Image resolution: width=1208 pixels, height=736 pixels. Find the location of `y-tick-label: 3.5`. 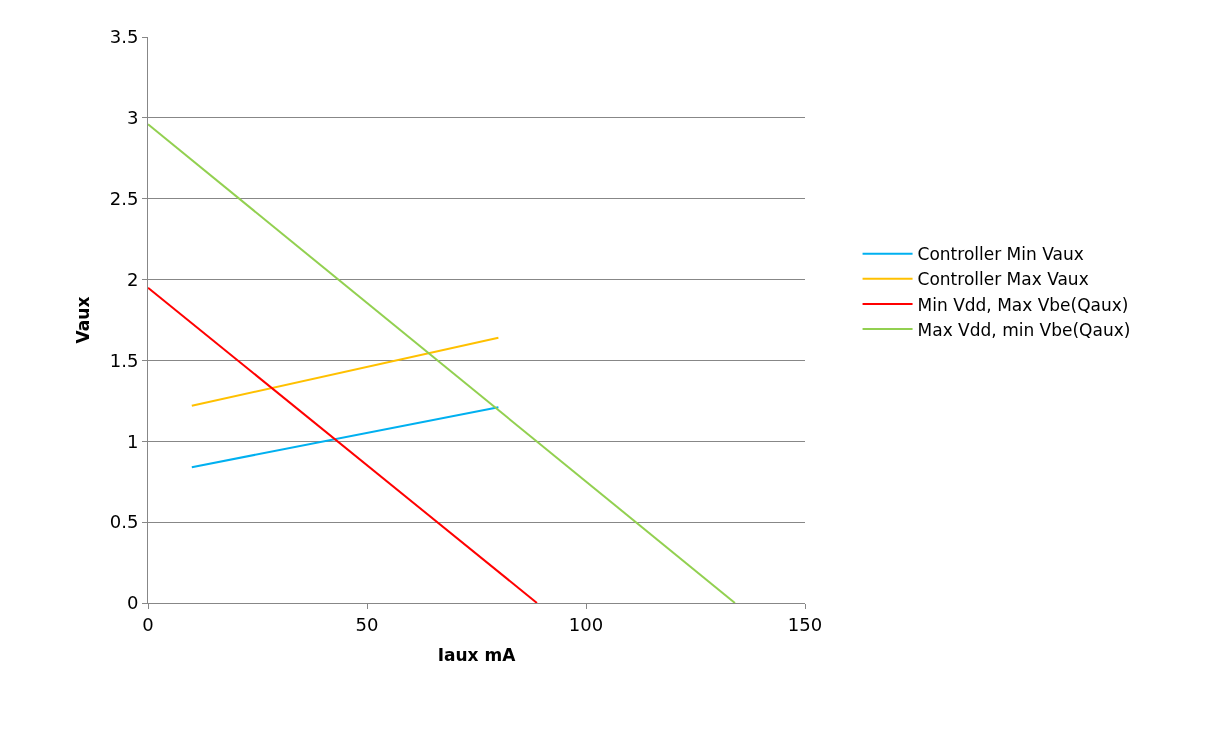

y-tick-label: 3.5 is located at coordinates (124, 37).